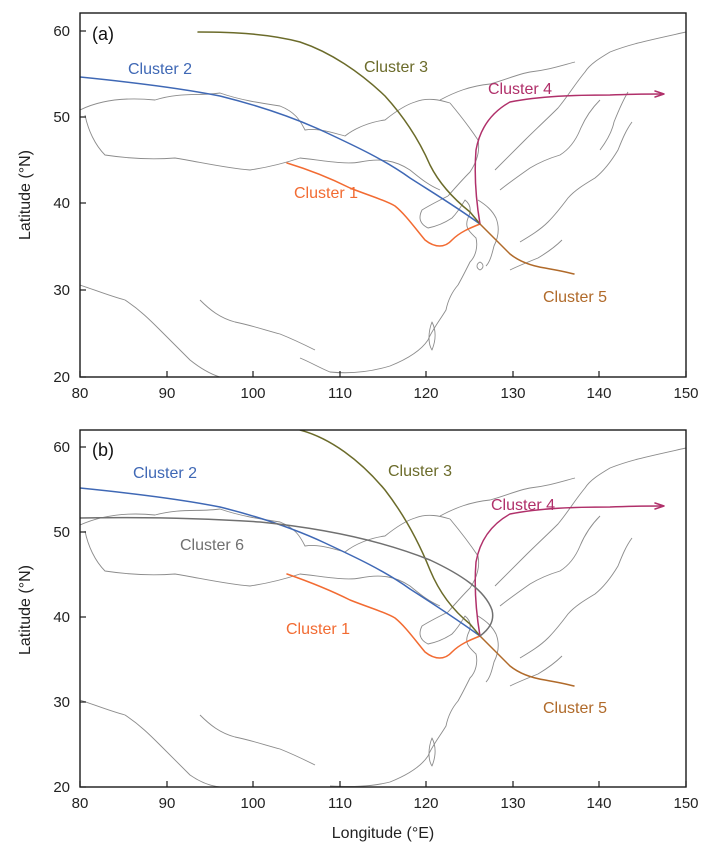 The image size is (704, 859). What do you see at coordinates (103, 450) in the screenshot?
I see `panel-b-label: (b)` at bounding box center [103, 450].